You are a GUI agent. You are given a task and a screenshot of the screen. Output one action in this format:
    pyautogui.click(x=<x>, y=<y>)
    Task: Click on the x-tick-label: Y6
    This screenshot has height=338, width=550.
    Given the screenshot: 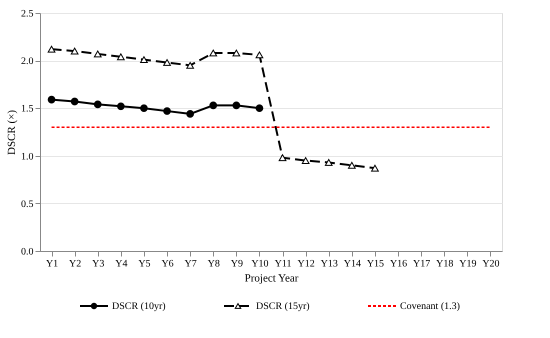 What is the action you would take?
    pyautogui.click(x=167, y=264)
    